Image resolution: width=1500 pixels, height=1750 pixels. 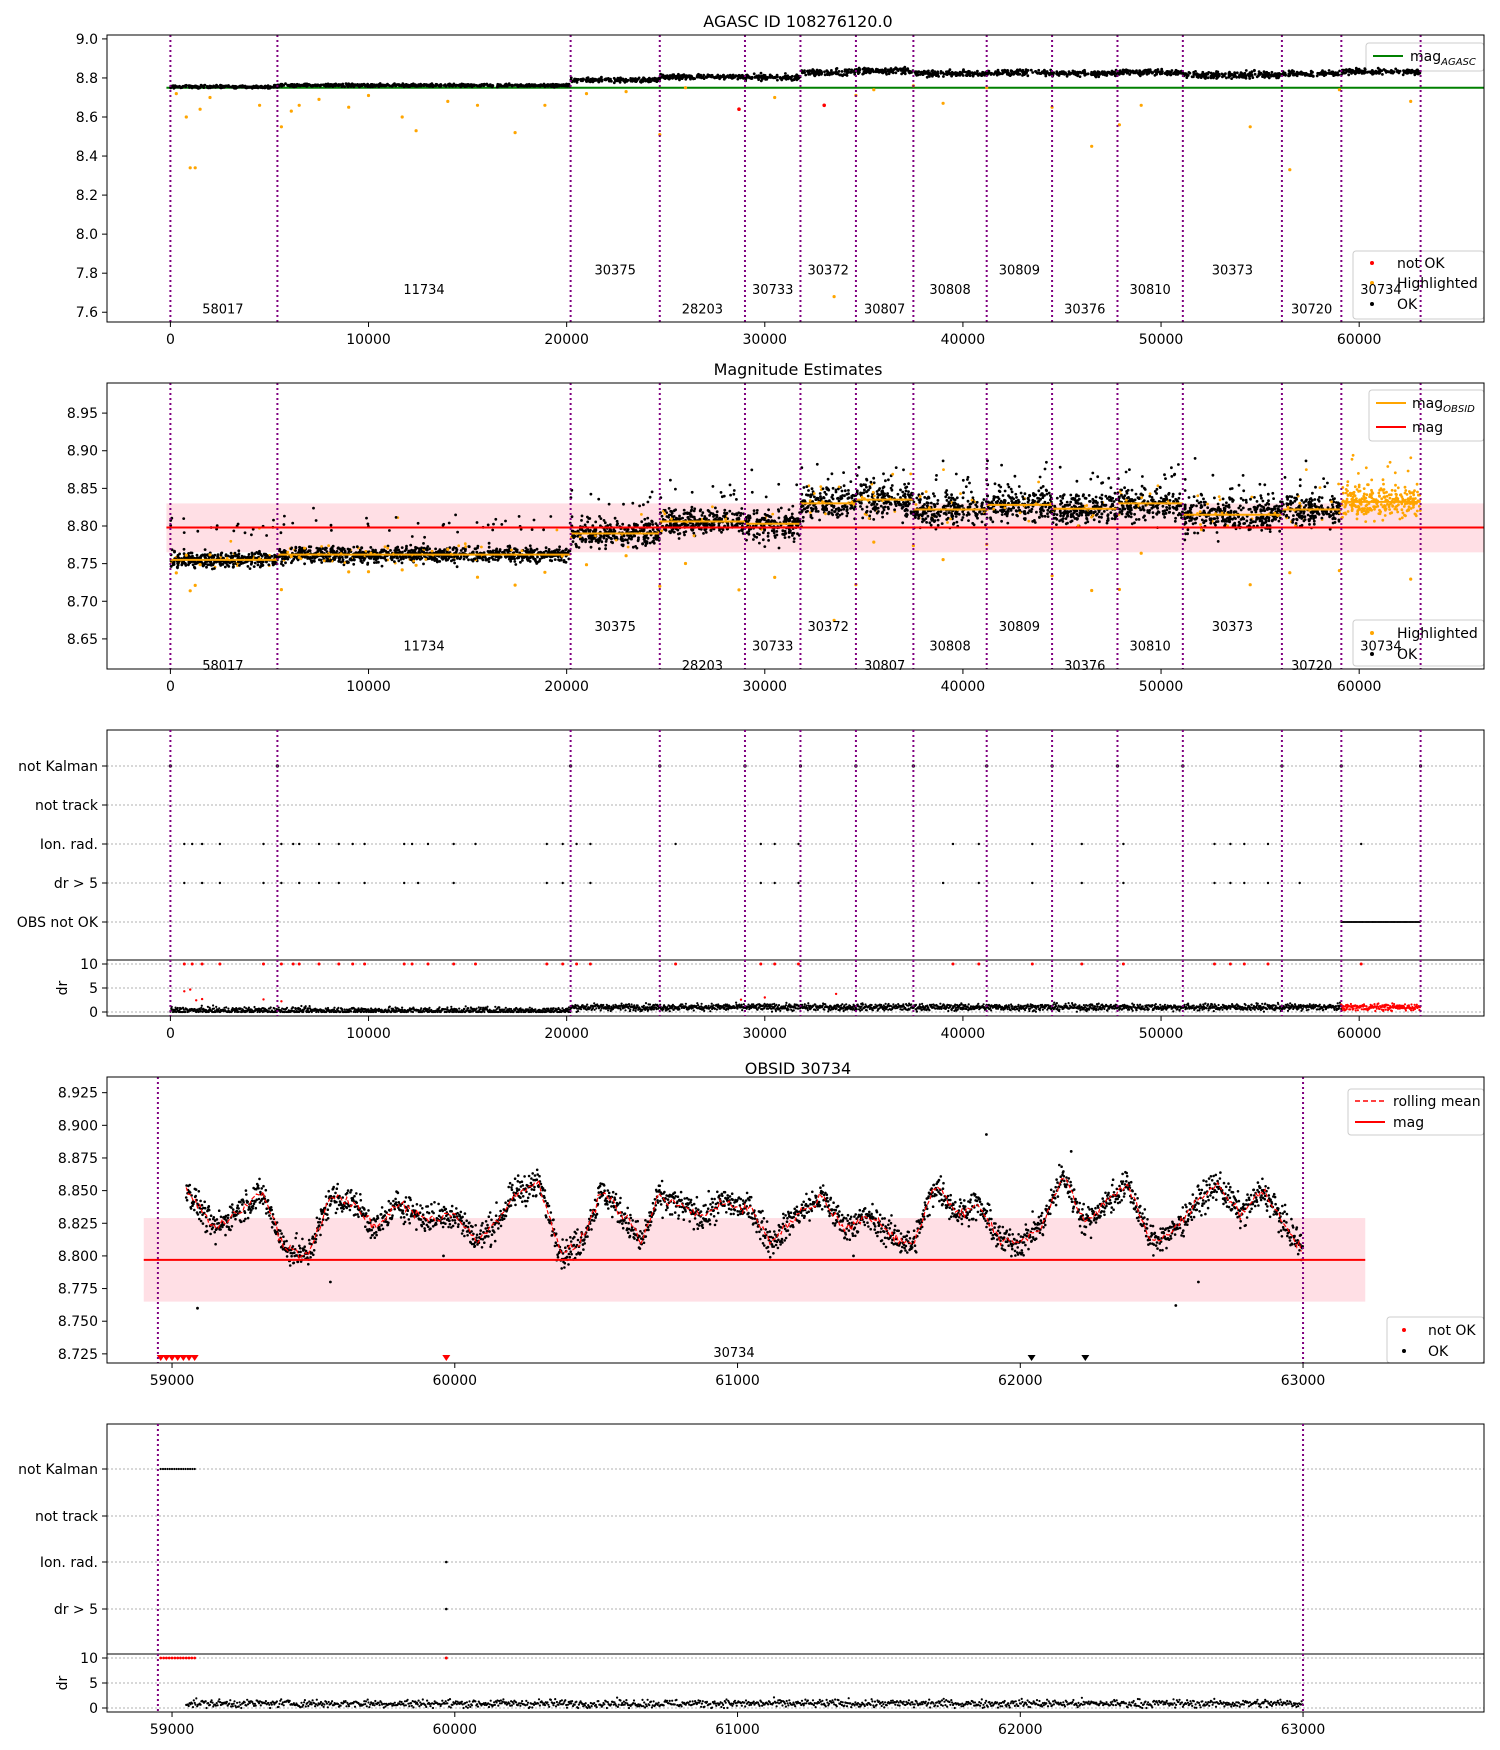 I want to click on agasc-legend-highlighted: Highlighted, so click(x=1437, y=284).